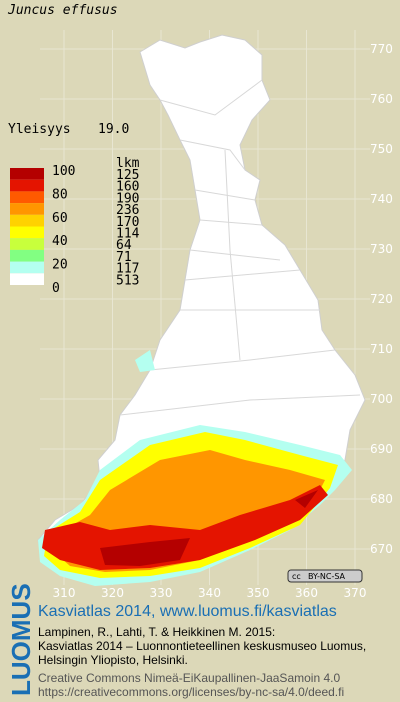  Describe the element at coordinates (209, 593) in the screenshot. I see `x-tick-label: 340` at that location.